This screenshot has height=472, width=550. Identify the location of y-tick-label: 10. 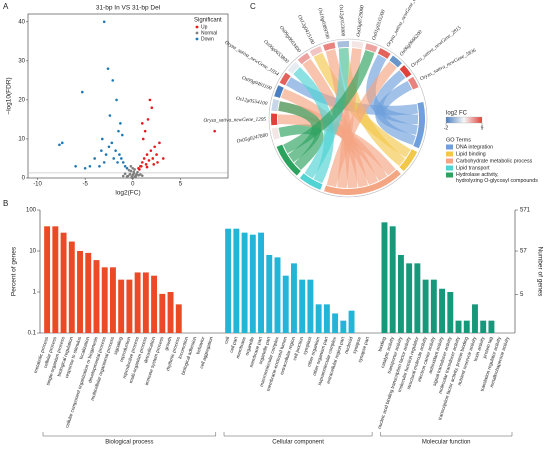
(21, 140).